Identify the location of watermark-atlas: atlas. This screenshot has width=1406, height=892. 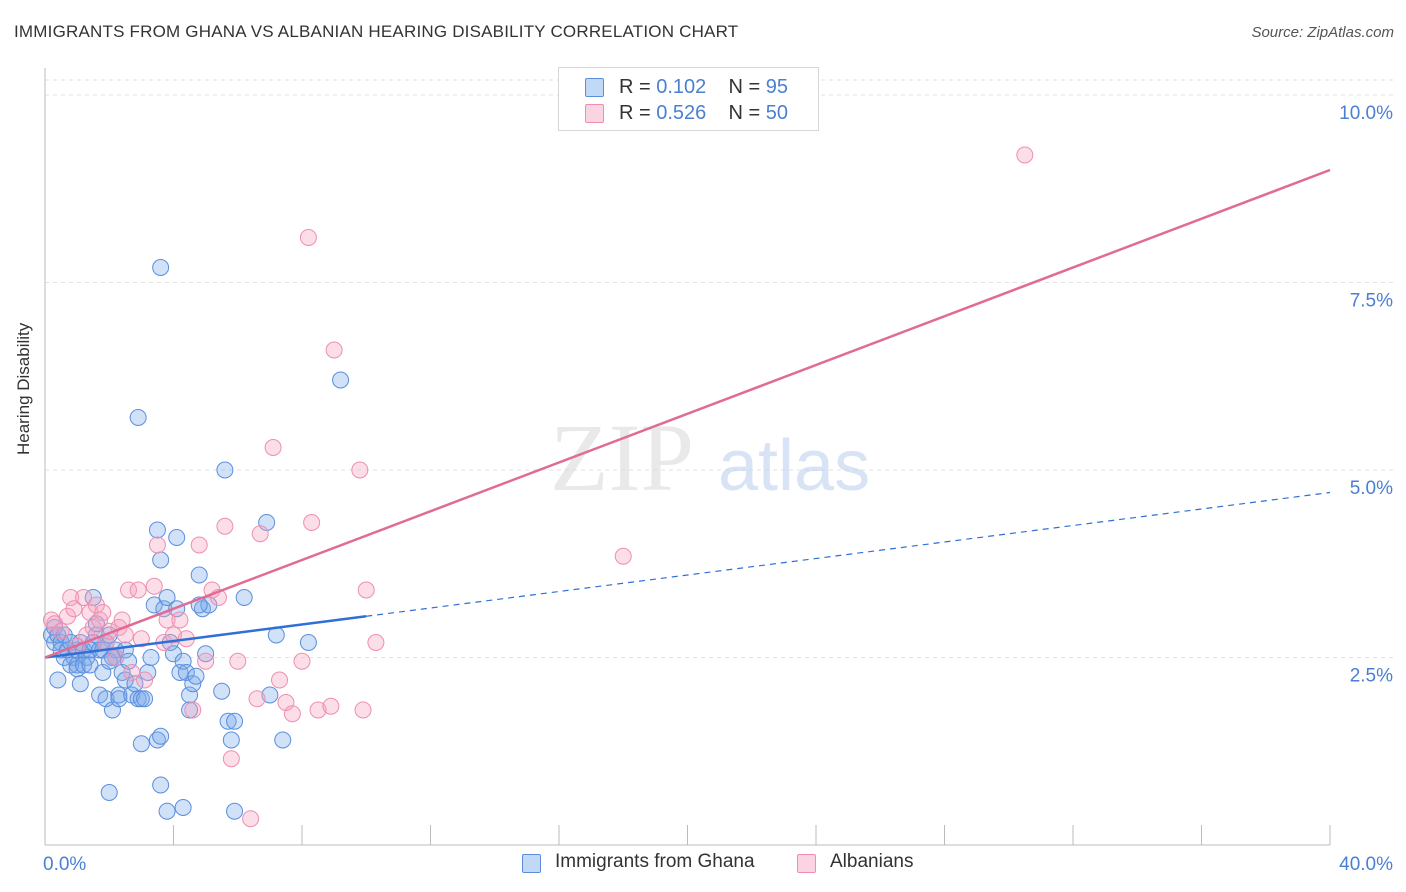
(794, 466).